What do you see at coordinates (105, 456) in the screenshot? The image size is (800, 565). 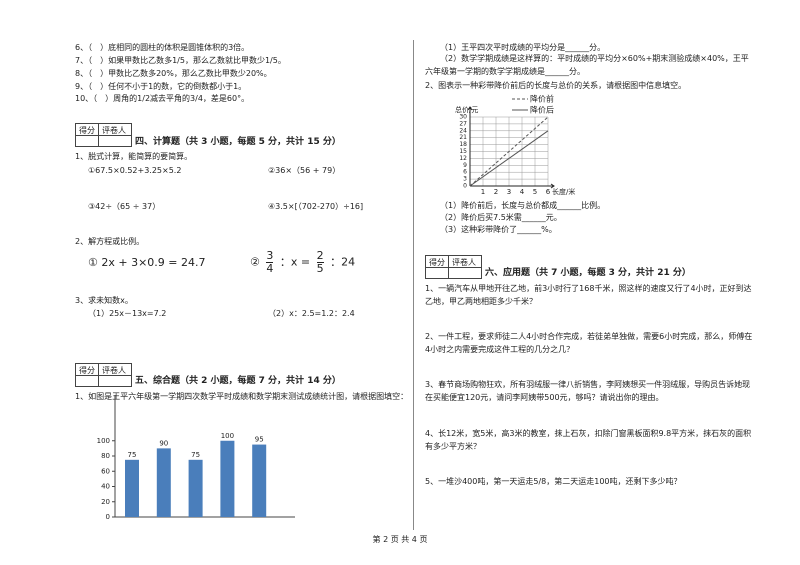 I see `y-tick-label: 80` at bounding box center [105, 456].